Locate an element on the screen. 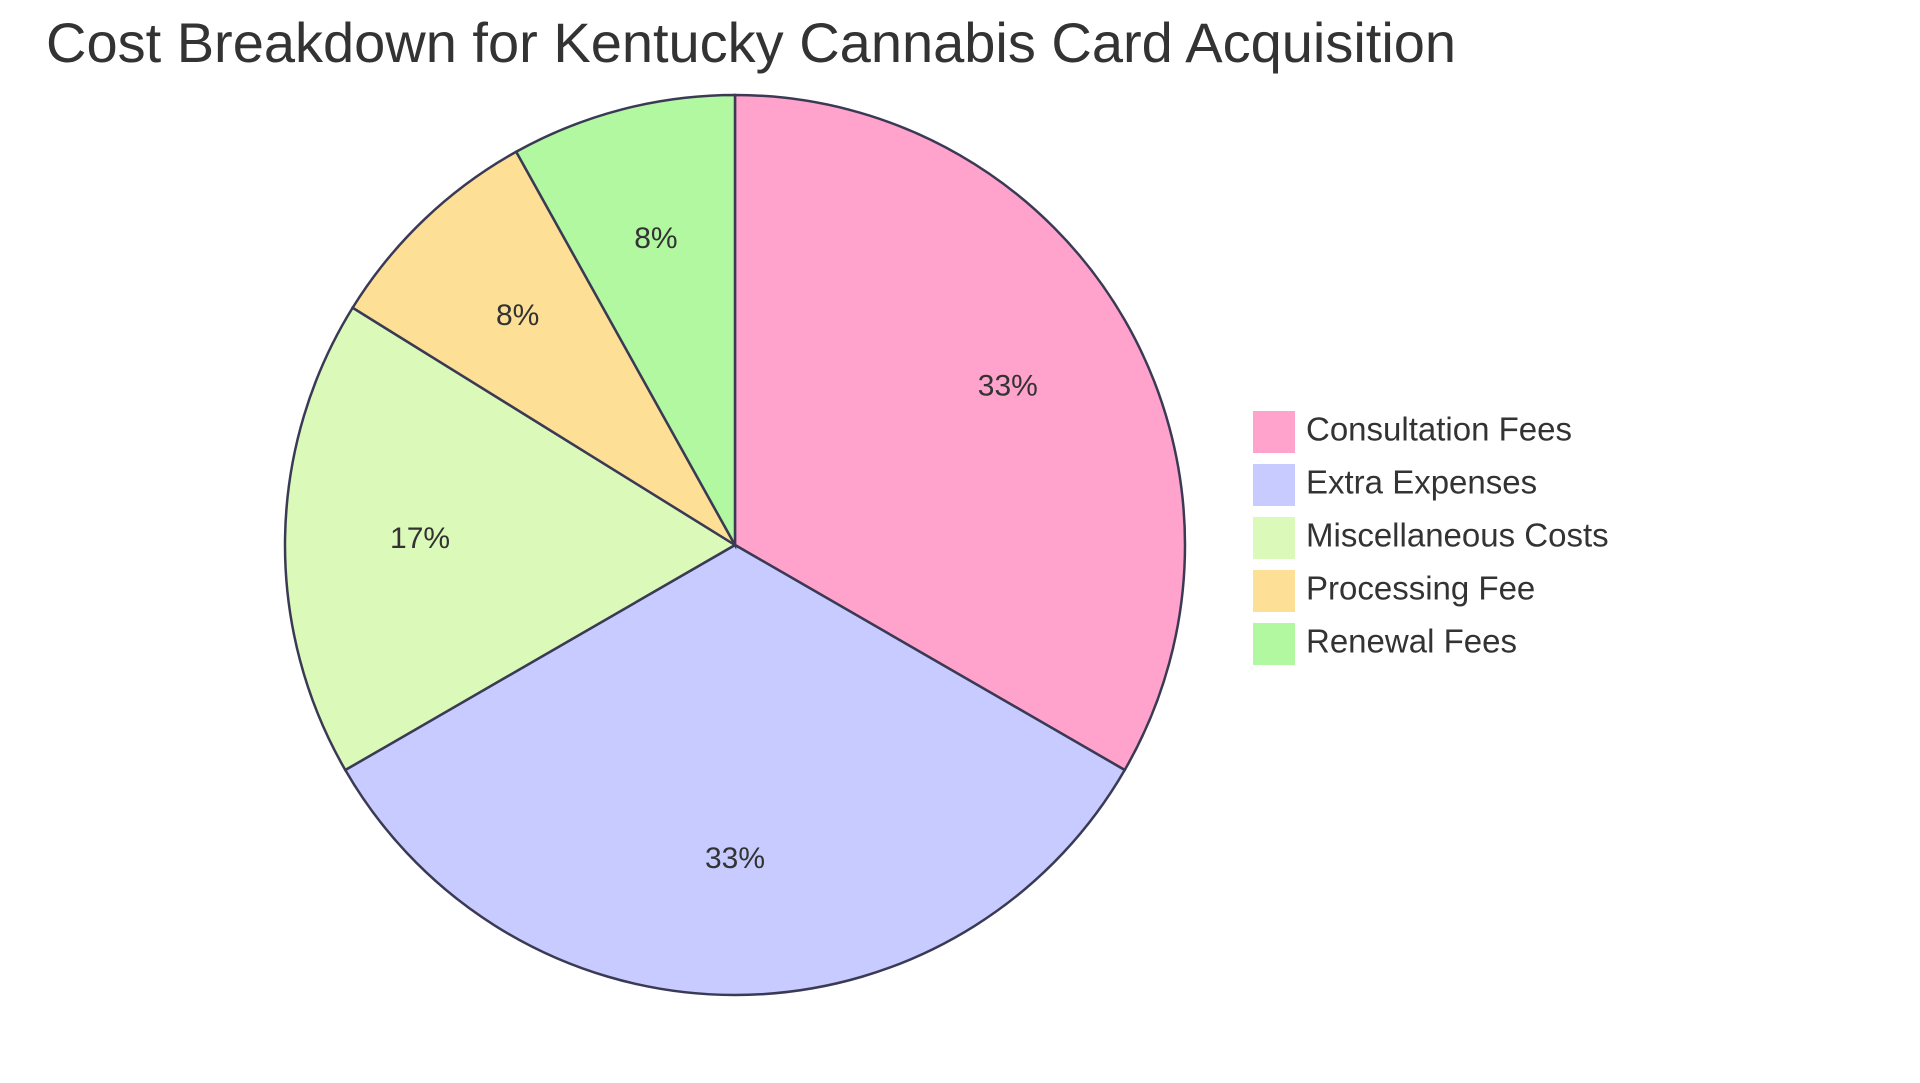 This screenshot has height=1083, width=1920. legend-label-miscellaneous-costs: Miscellaneous Costs is located at coordinates (1457, 535).